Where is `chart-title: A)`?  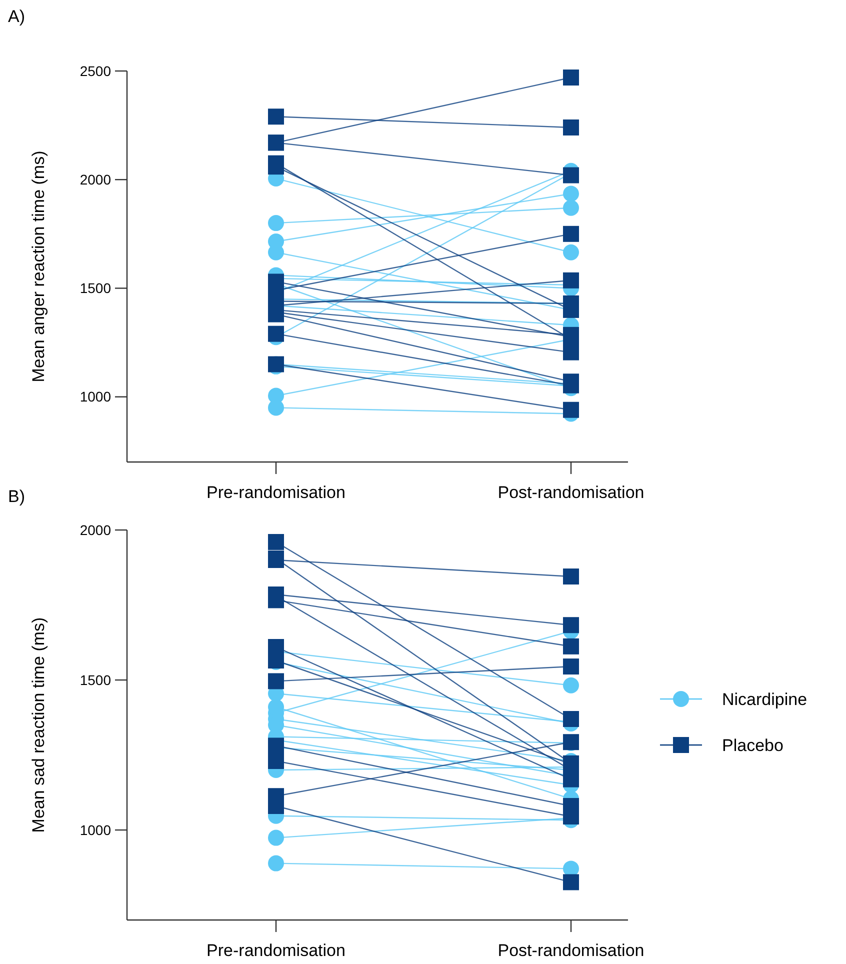 chart-title: A) is located at coordinates (16, 16).